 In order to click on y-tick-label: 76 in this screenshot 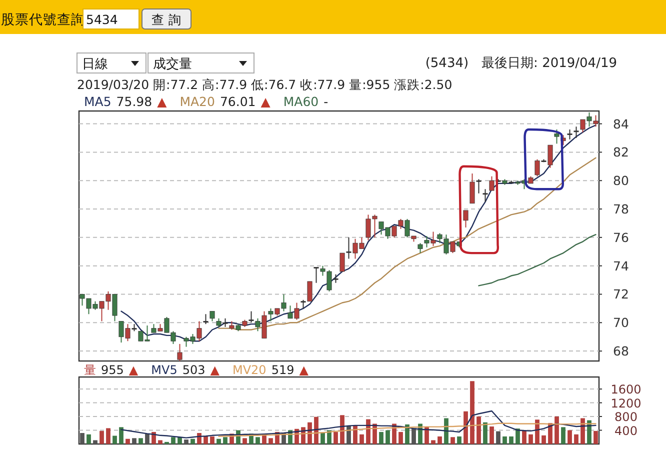, I will do `click(621, 237)`.